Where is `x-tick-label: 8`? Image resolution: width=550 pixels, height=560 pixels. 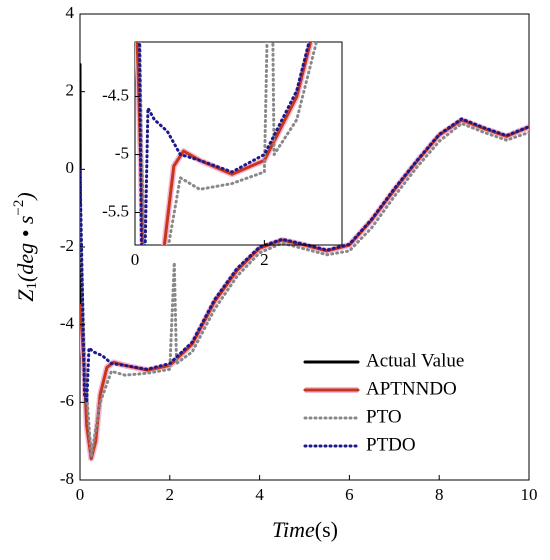 x-tick-label: 8 is located at coordinates (439, 494).